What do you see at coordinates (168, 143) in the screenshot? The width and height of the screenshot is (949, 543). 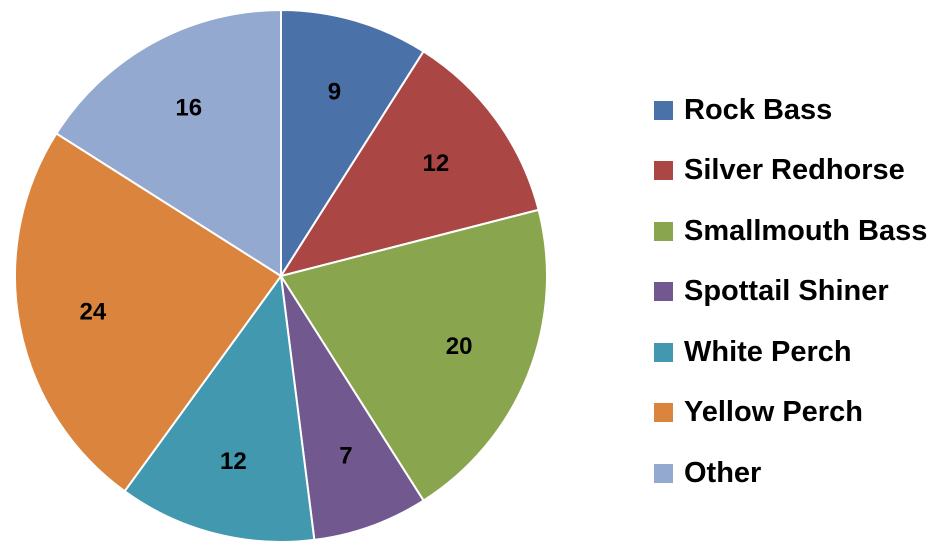 I see `pie-slice-other` at bounding box center [168, 143].